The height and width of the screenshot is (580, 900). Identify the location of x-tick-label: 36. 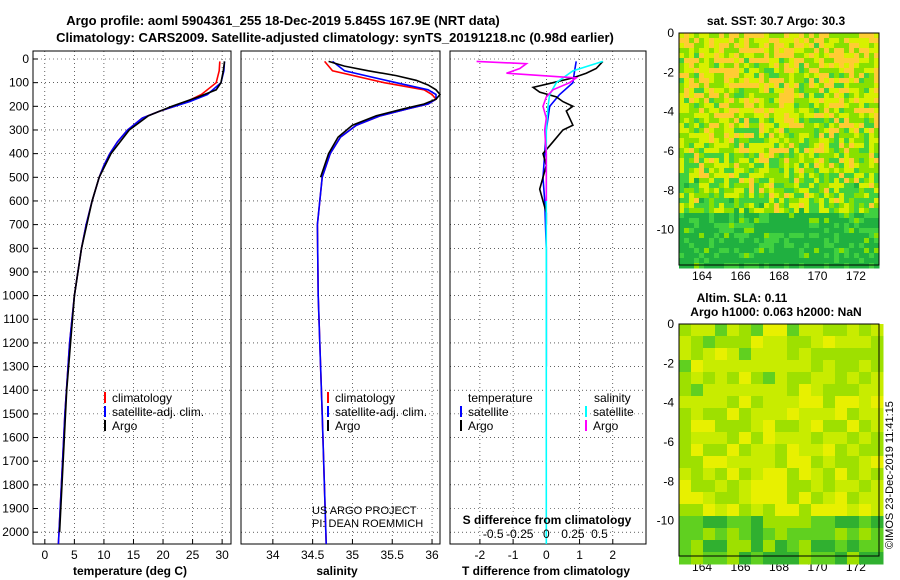
(432, 555).